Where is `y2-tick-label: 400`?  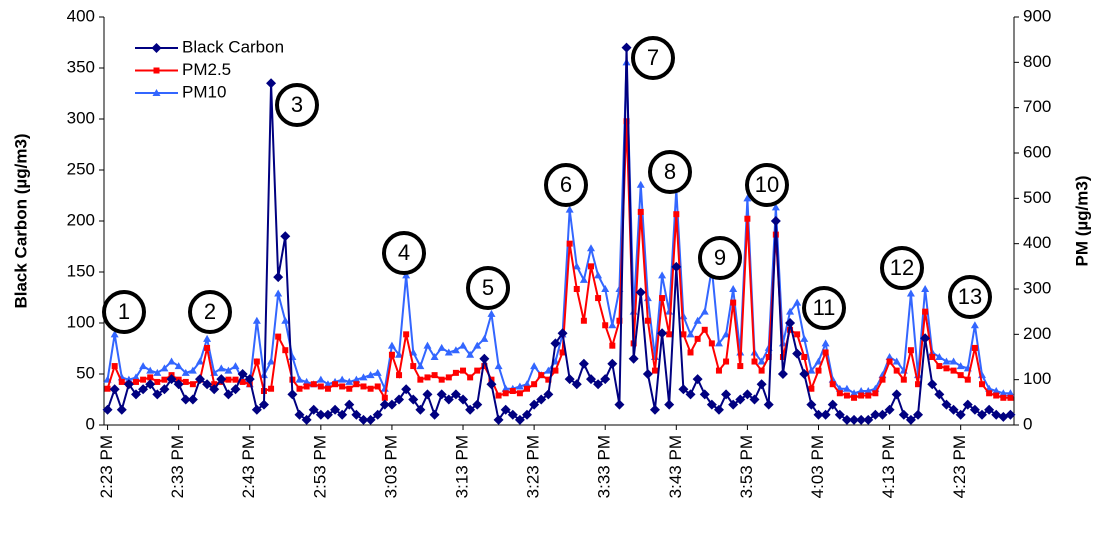
y2-tick-label: 400 is located at coordinates (1037, 242).